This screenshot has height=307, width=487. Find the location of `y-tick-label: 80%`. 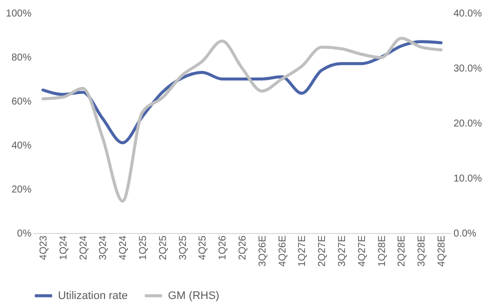

y-tick-label: 80% is located at coordinates (21, 58).